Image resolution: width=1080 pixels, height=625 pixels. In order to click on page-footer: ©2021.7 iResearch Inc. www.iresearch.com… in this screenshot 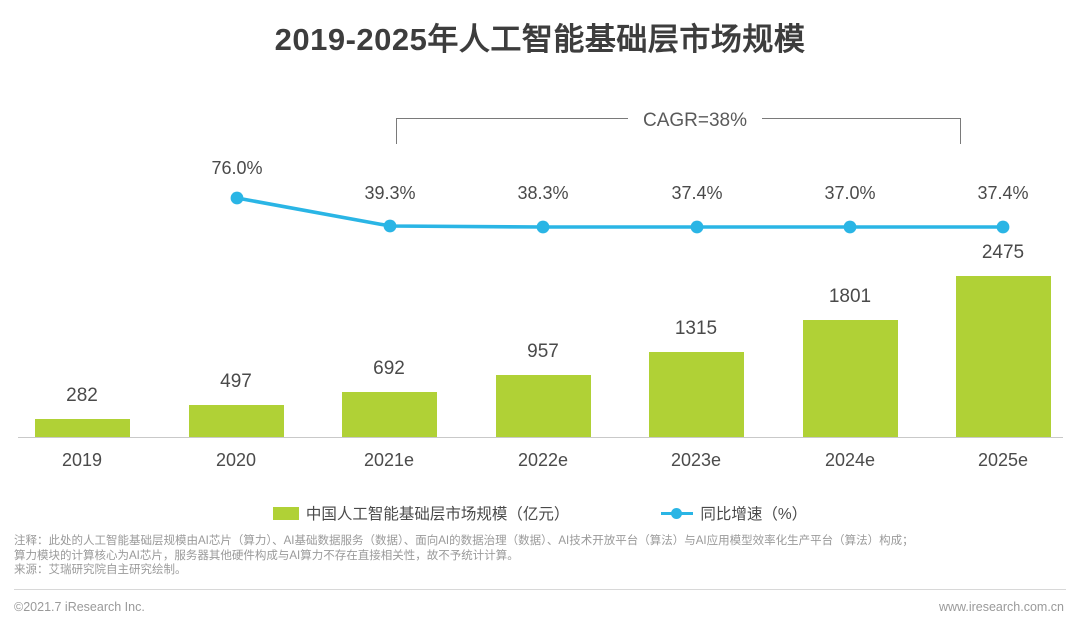, I will do `click(540, 610)`.